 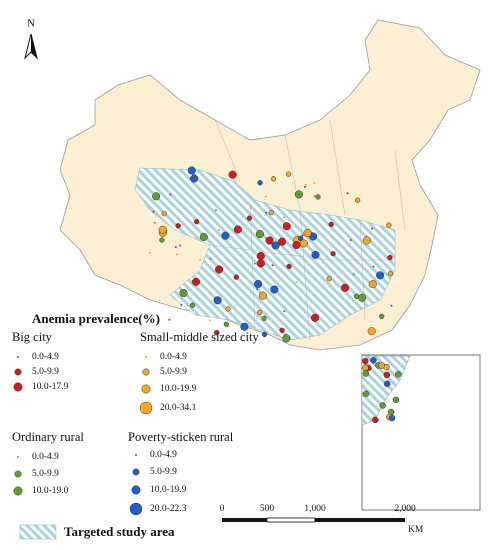 What do you see at coordinates (119, 531) in the screenshot?
I see `study-area-label: Targeted study area` at bounding box center [119, 531].